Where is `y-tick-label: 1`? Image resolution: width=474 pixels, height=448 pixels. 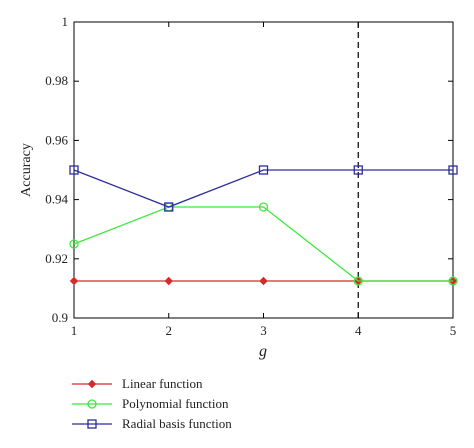 y-tick-label: 1 is located at coordinates (65, 21).